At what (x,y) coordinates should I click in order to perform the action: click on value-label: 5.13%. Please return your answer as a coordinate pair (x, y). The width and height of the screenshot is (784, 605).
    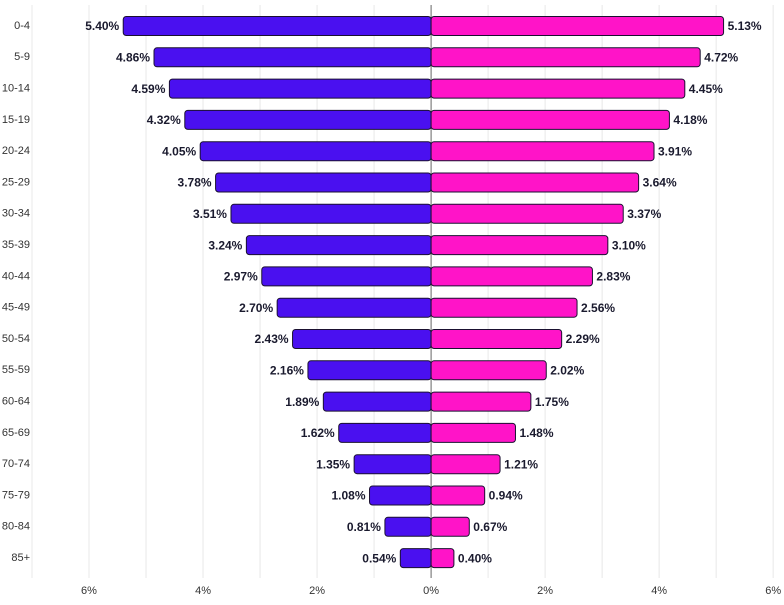
    Looking at the image, I should click on (745, 26).